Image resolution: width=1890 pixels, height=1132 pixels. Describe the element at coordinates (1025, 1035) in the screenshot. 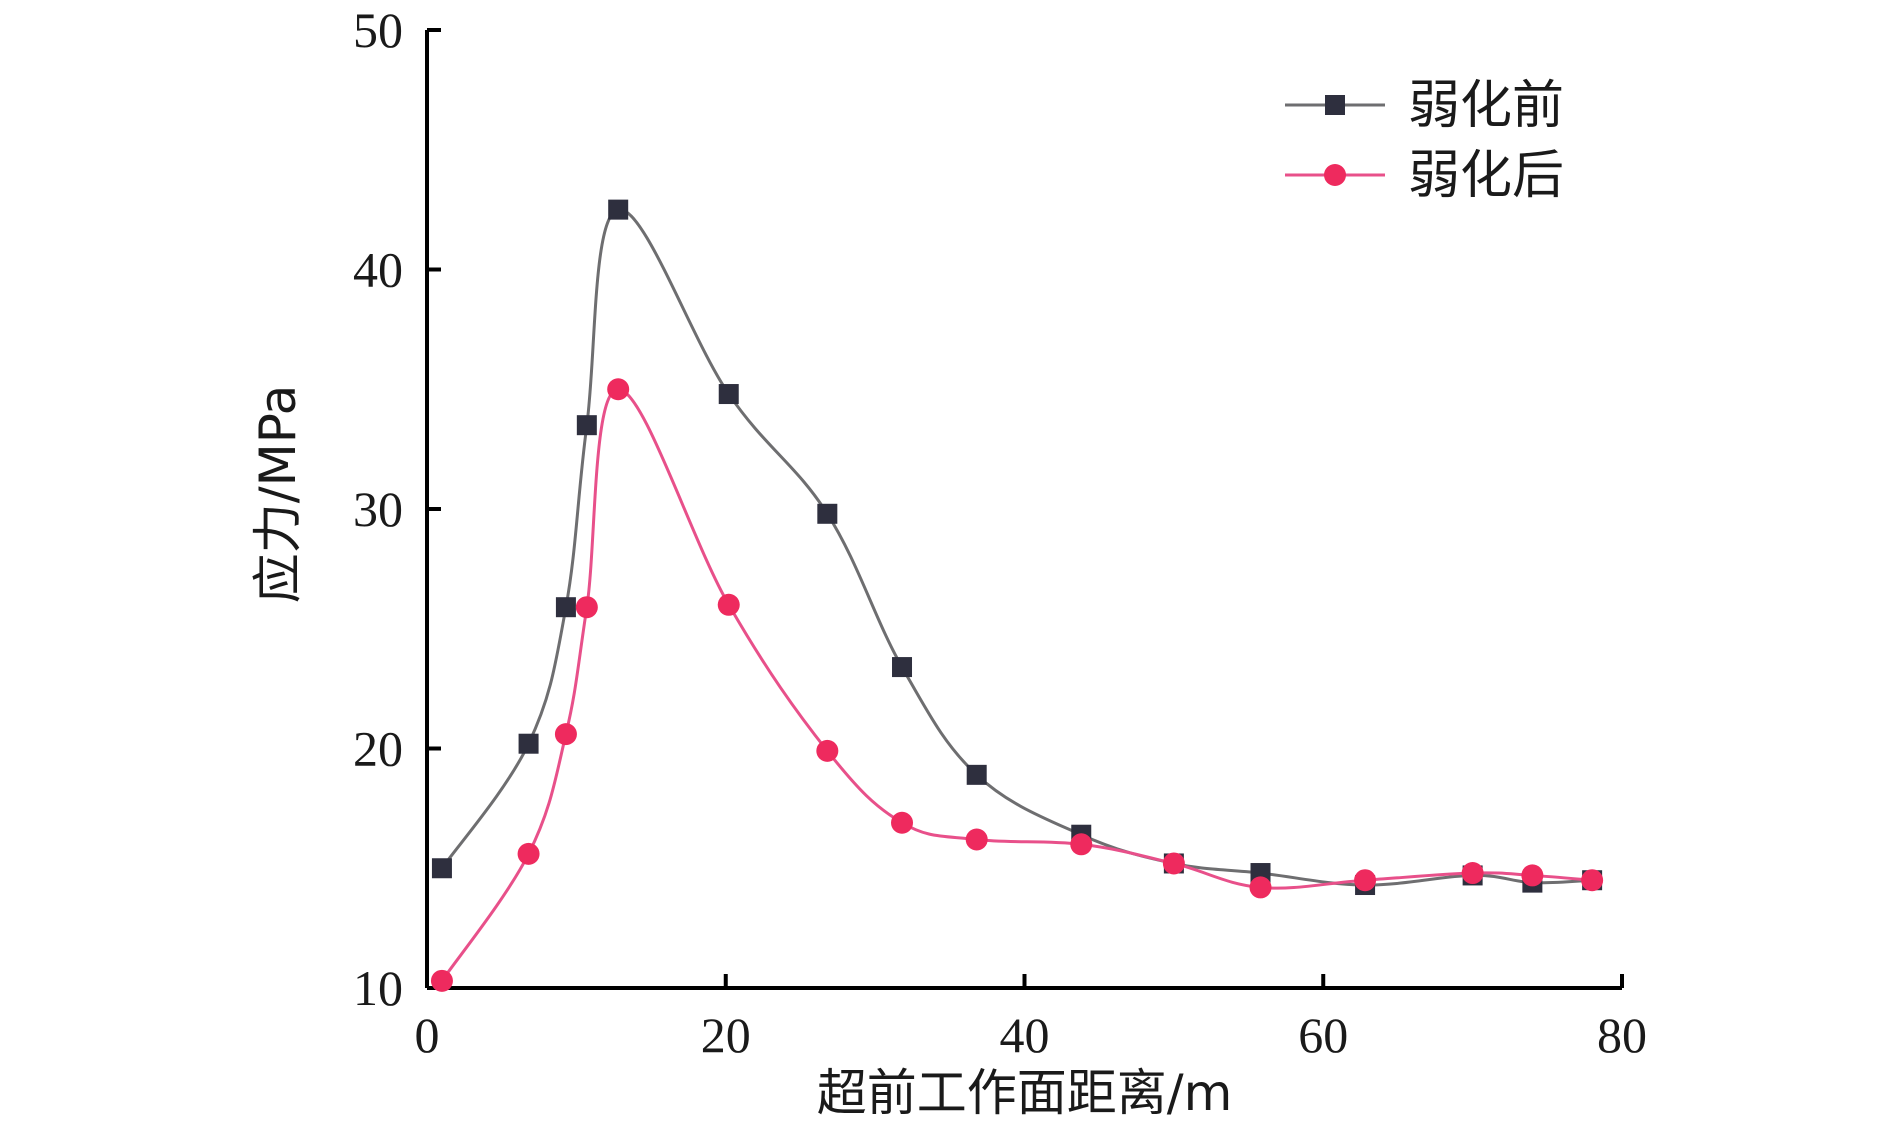

I see `x-tick-label: 40` at that location.